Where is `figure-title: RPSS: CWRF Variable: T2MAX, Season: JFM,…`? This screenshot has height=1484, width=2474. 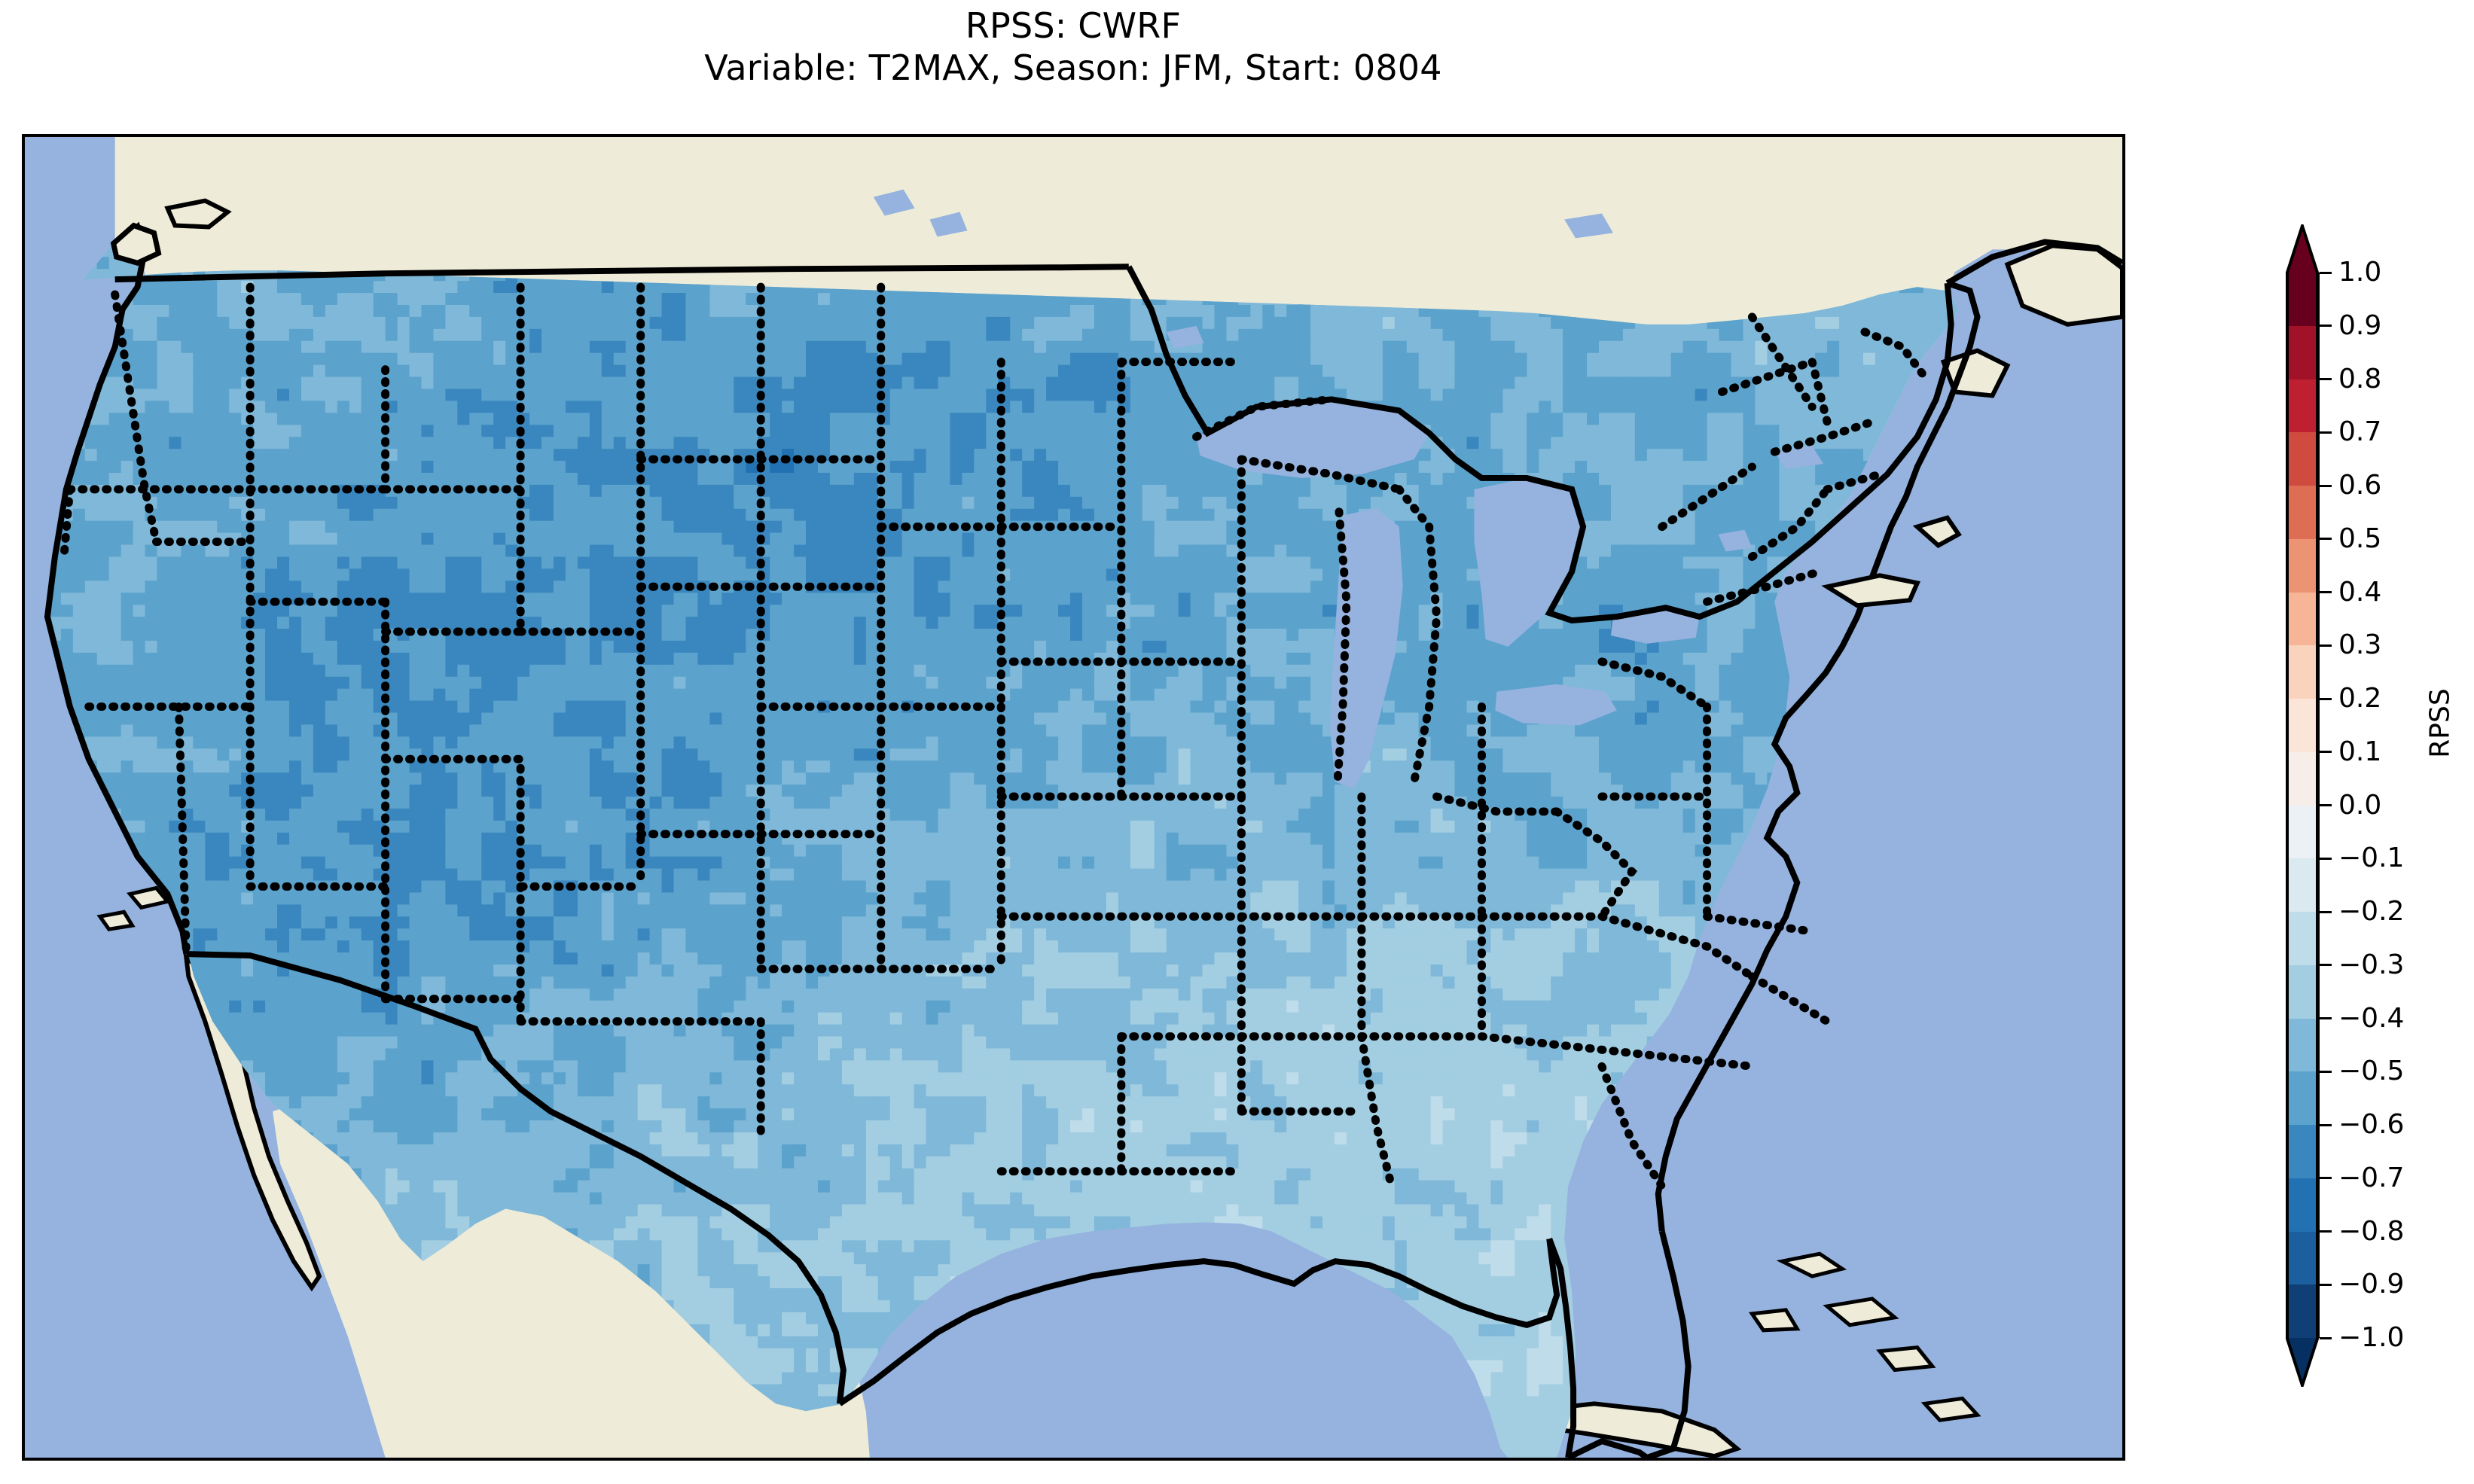 figure-title: RPSS: CWRF Variable: T2MAX, Season: JFM,… is located at coordinates (1073, 47).